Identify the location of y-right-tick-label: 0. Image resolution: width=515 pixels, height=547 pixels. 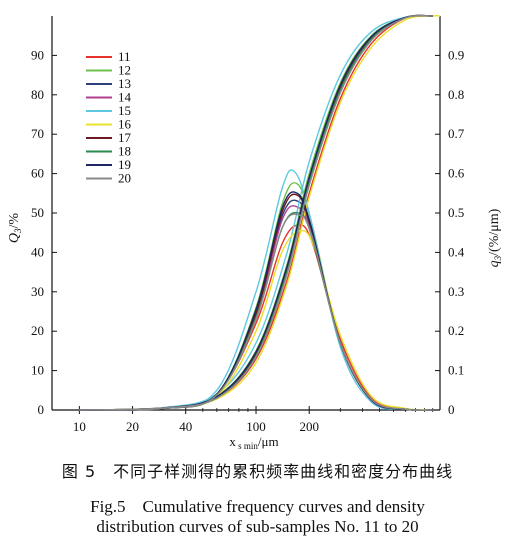
(451, 409).